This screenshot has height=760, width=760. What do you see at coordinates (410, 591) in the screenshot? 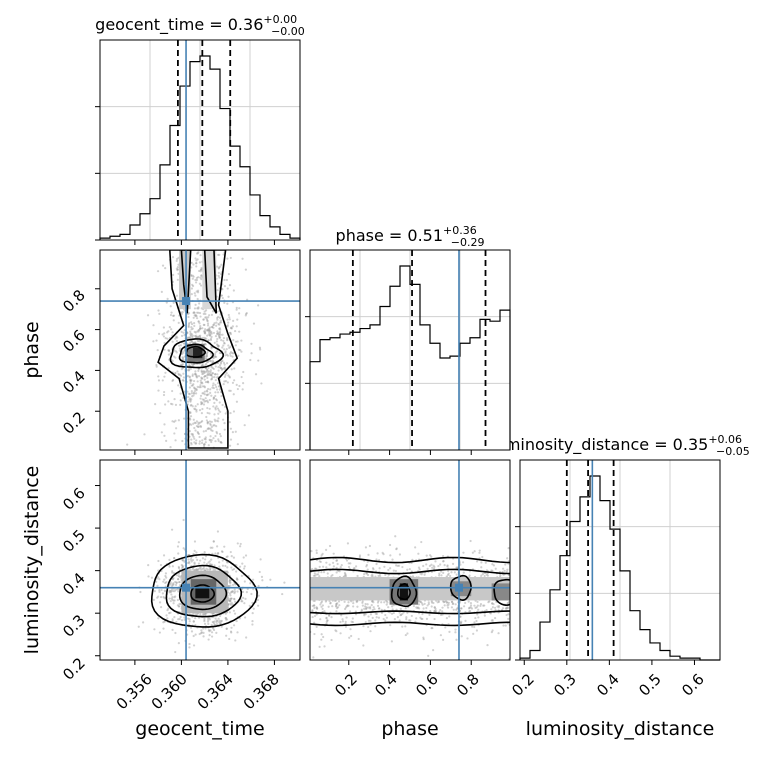
I see `contour-line` at bounding box center [410, 591].